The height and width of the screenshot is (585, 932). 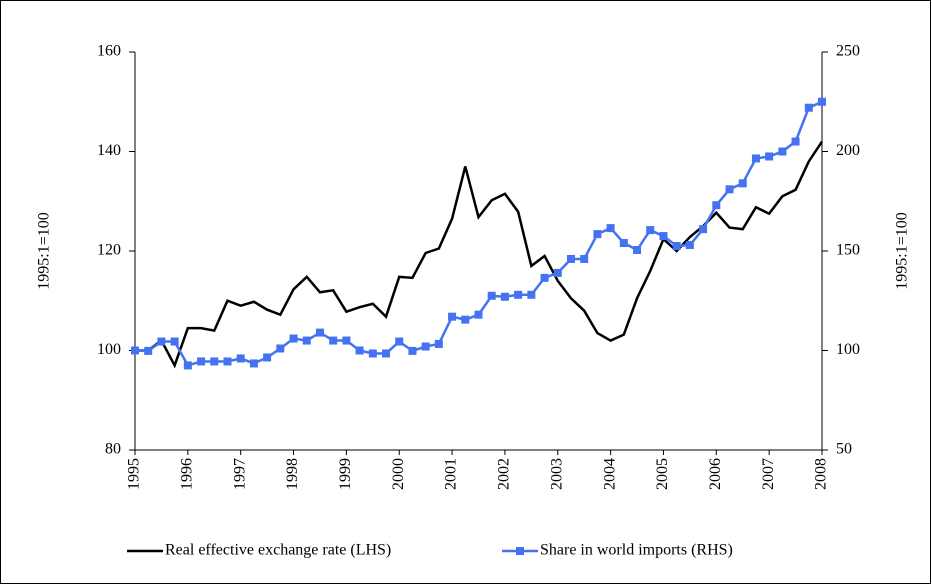 What do you see at coordinates (715, 474) in the screenshot?
I see `x-tick-label: 2006` at bounding box center [715, 474].